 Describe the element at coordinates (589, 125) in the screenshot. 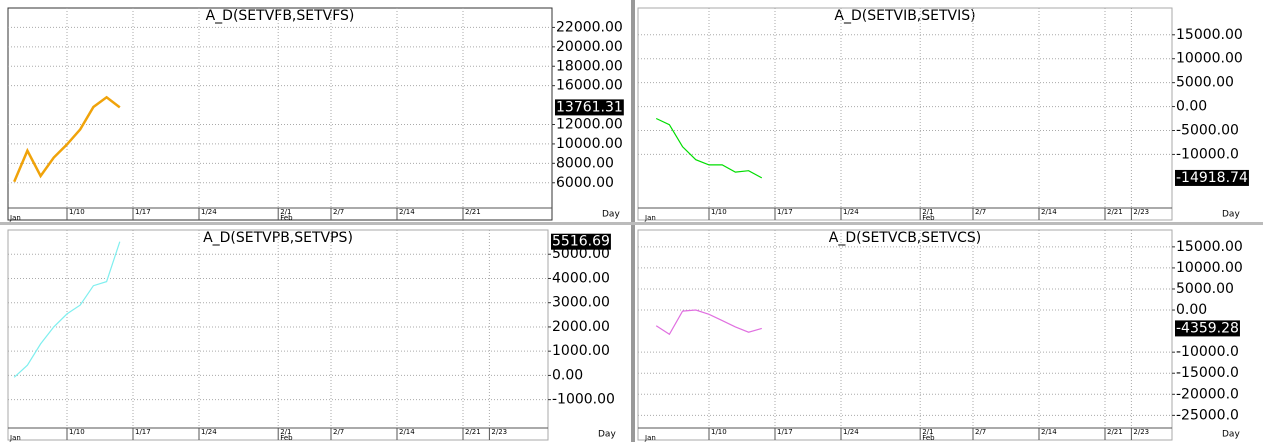

I see `y-tick-label: 12000.00` at that location.